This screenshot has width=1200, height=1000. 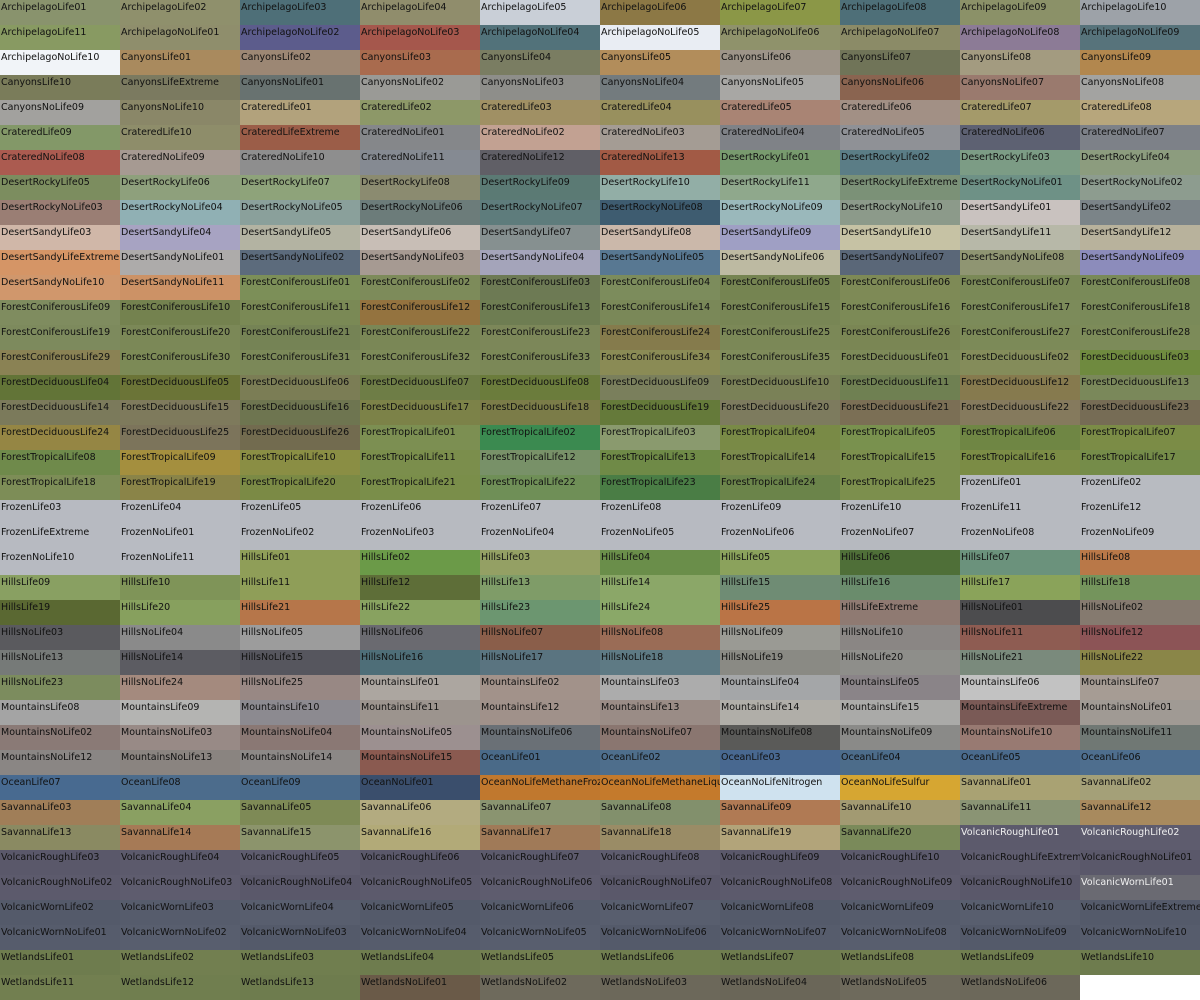 What do you see at coordinates (648, 457) in the screenshot?
I see `swatch-label: ForestTropicalLife13` at bounding box center [648, 457].